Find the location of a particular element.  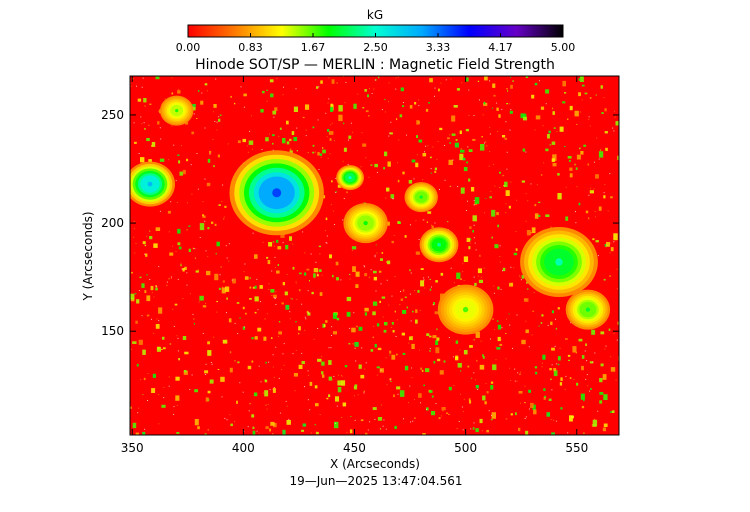

colorbar-tick-label: 5.00 is located at coordinates (563, 47).